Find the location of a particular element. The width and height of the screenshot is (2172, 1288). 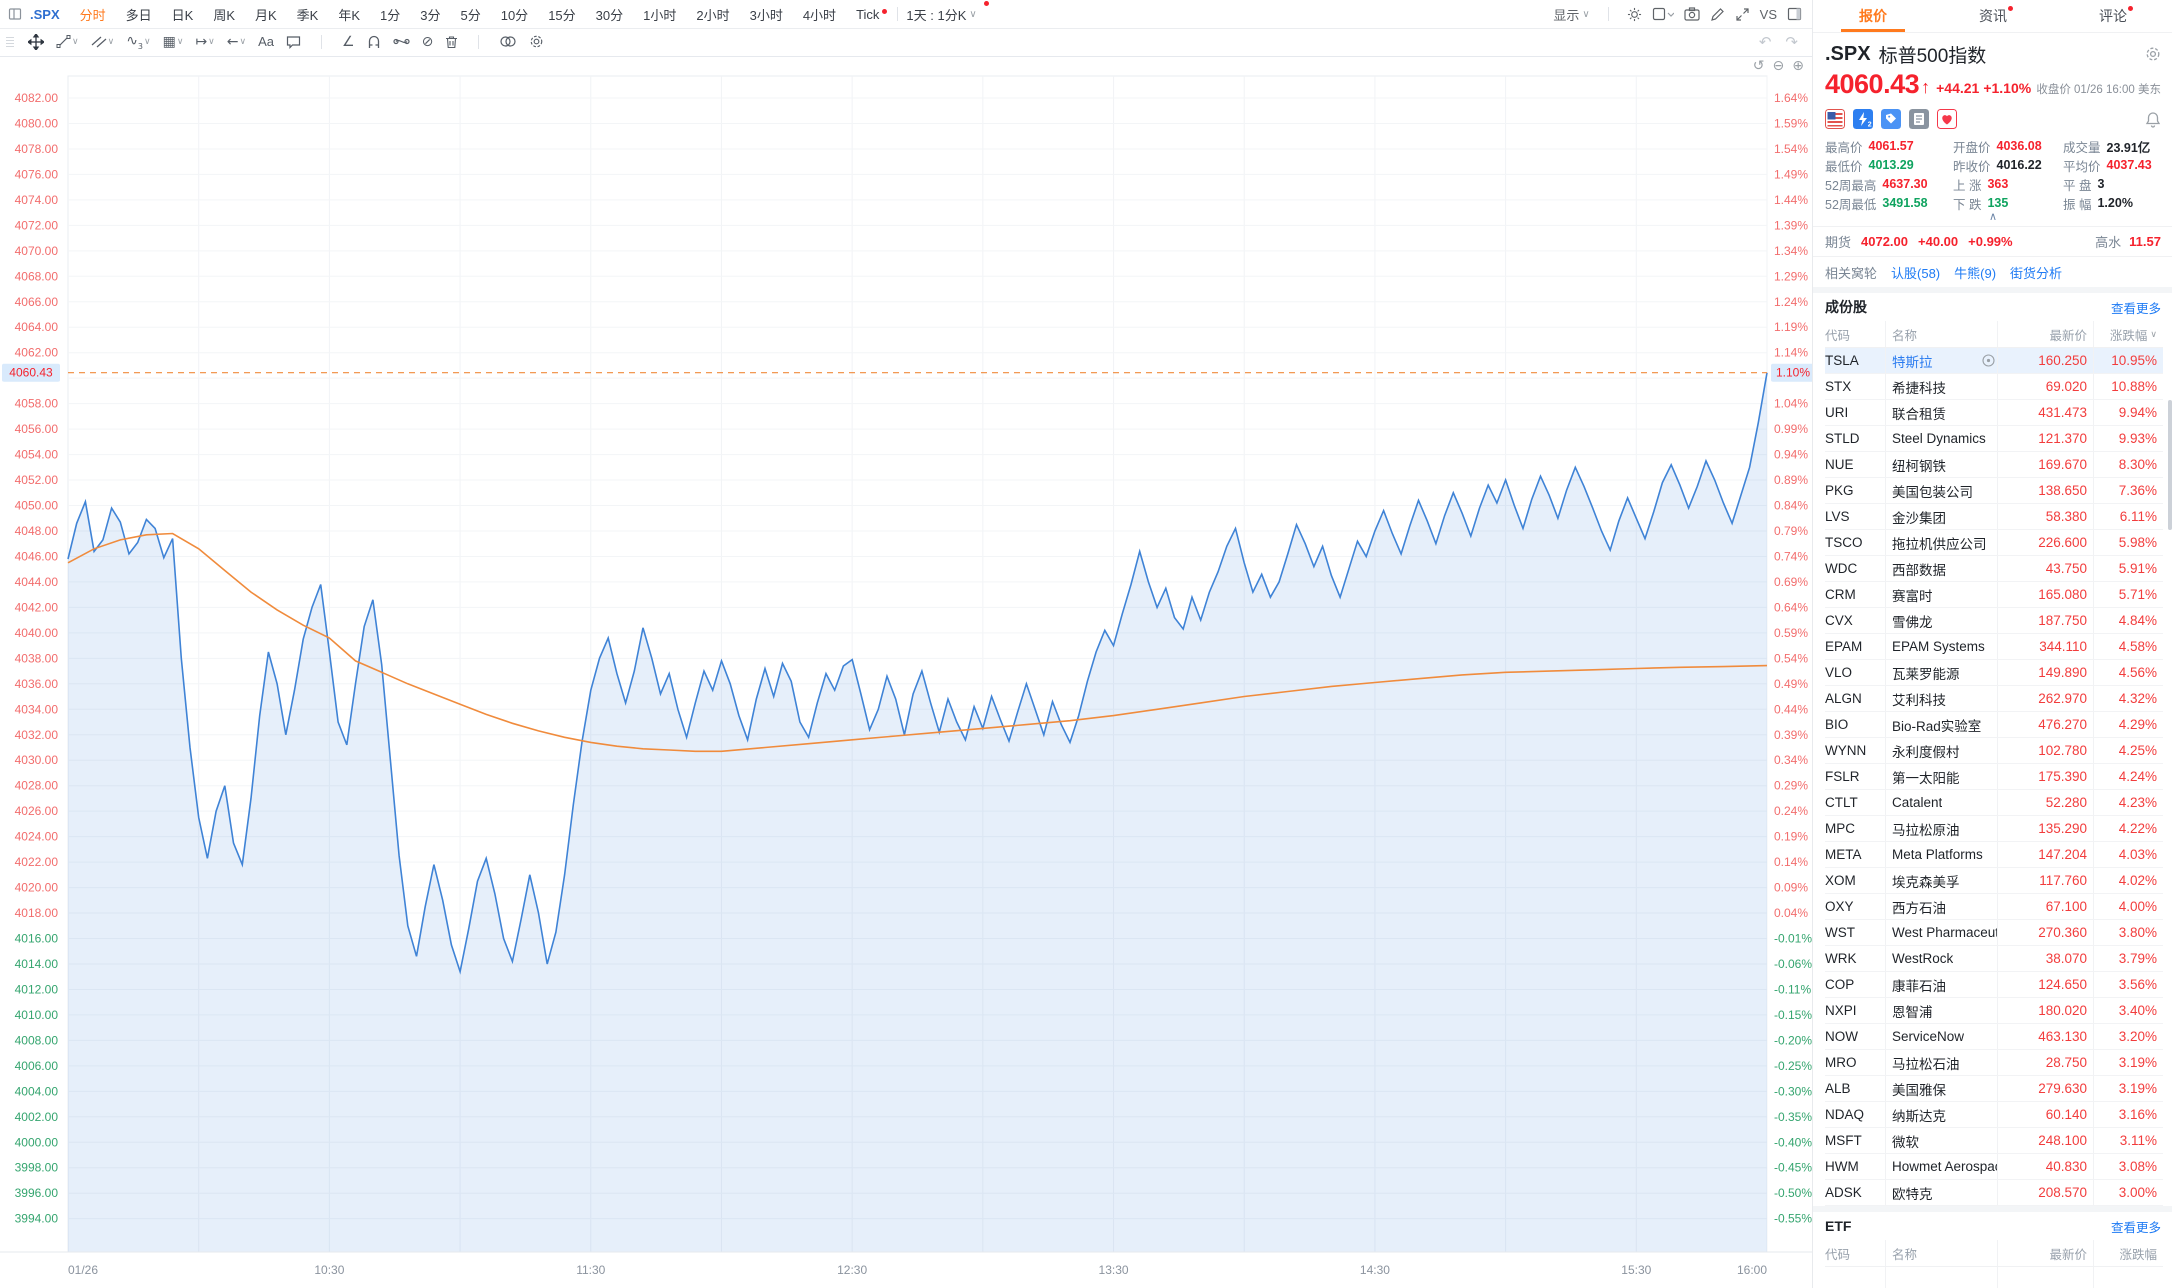

timeframe-tab-1小时: 1小时 is located at coordinates (660, 15).